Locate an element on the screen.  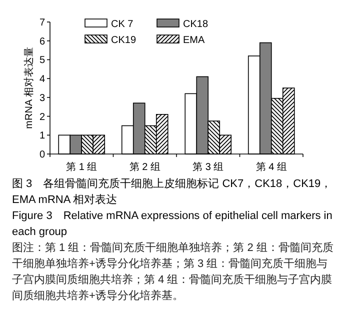
x-tick-label: 第 4 组 is located at coordinates (271, 167).